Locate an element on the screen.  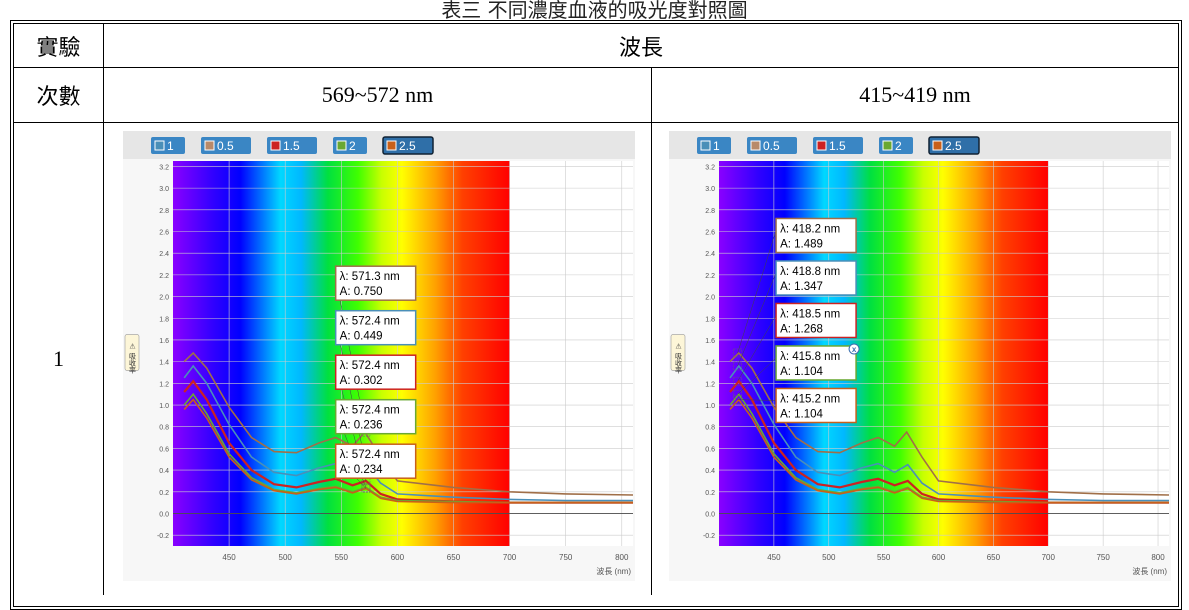
y-tick-label: 0.0 is located at coordinates (164, 514).